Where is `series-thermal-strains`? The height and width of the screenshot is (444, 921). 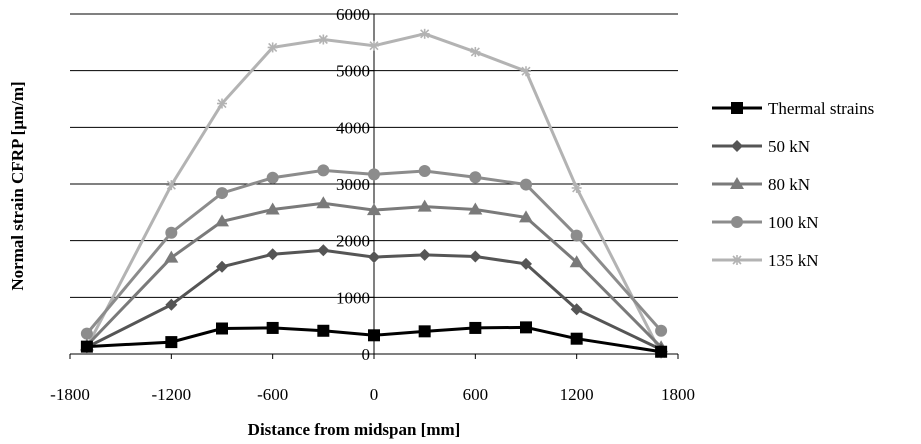 series-thermal-strains is located at coordinates (374, 339).